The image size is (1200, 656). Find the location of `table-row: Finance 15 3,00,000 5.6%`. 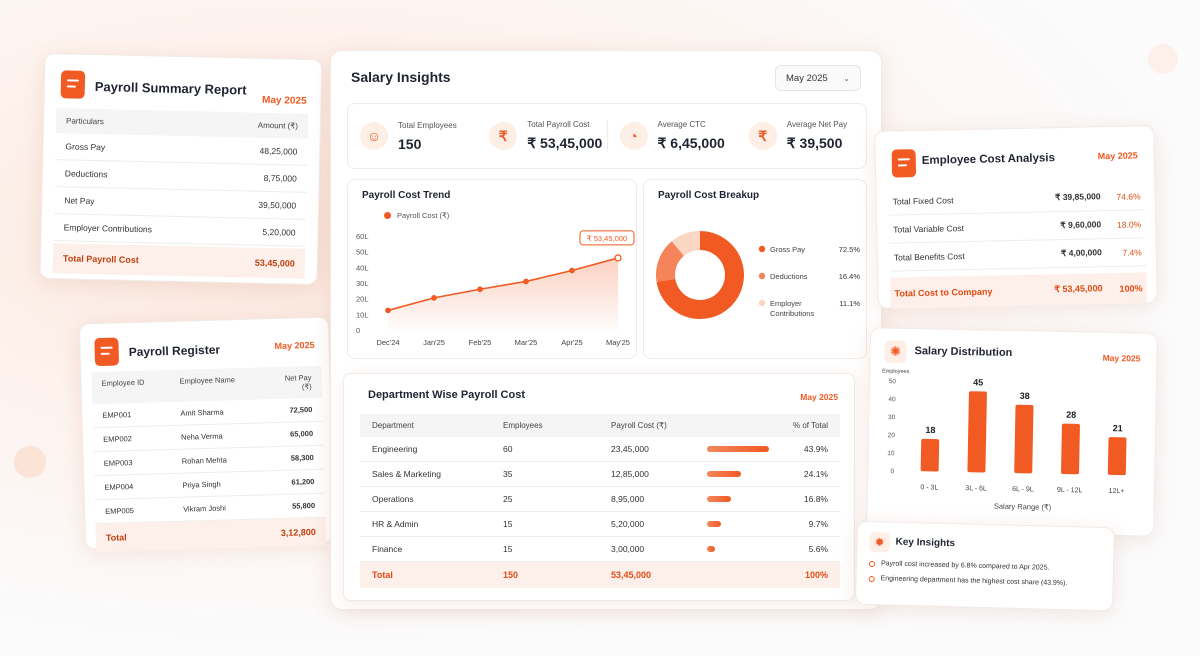

table-row: Finance 15 3,00,000 5.6% is located at coordinates (600, 549).